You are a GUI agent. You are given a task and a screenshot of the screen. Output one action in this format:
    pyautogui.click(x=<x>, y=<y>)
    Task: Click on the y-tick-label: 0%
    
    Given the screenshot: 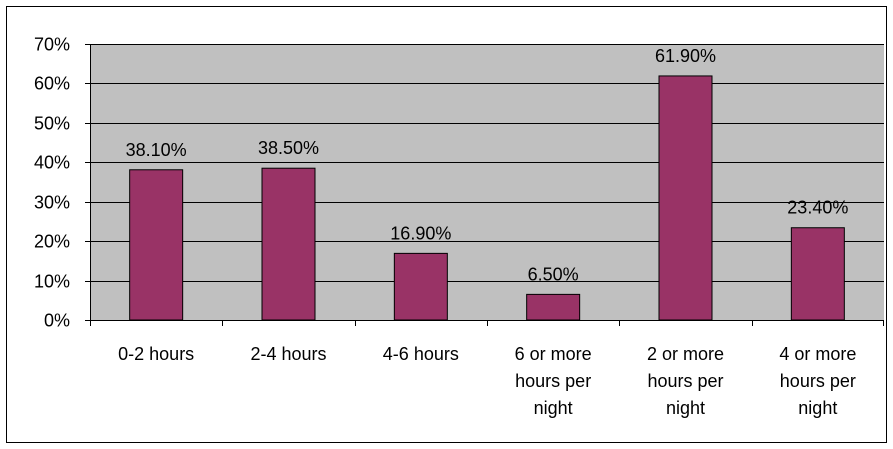 What is the action you would take?
    pyautogui.click(x=57, y=321)
    